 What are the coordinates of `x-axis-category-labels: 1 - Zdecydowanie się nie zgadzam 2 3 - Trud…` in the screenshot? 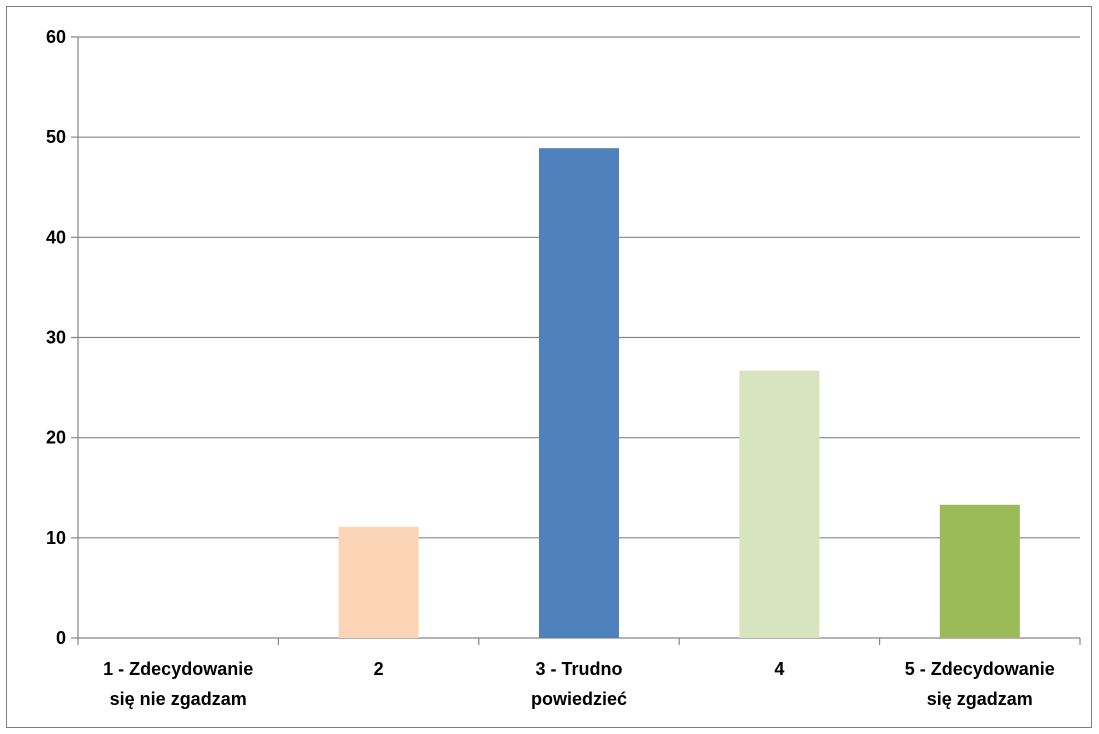 It's located at (579, 684).